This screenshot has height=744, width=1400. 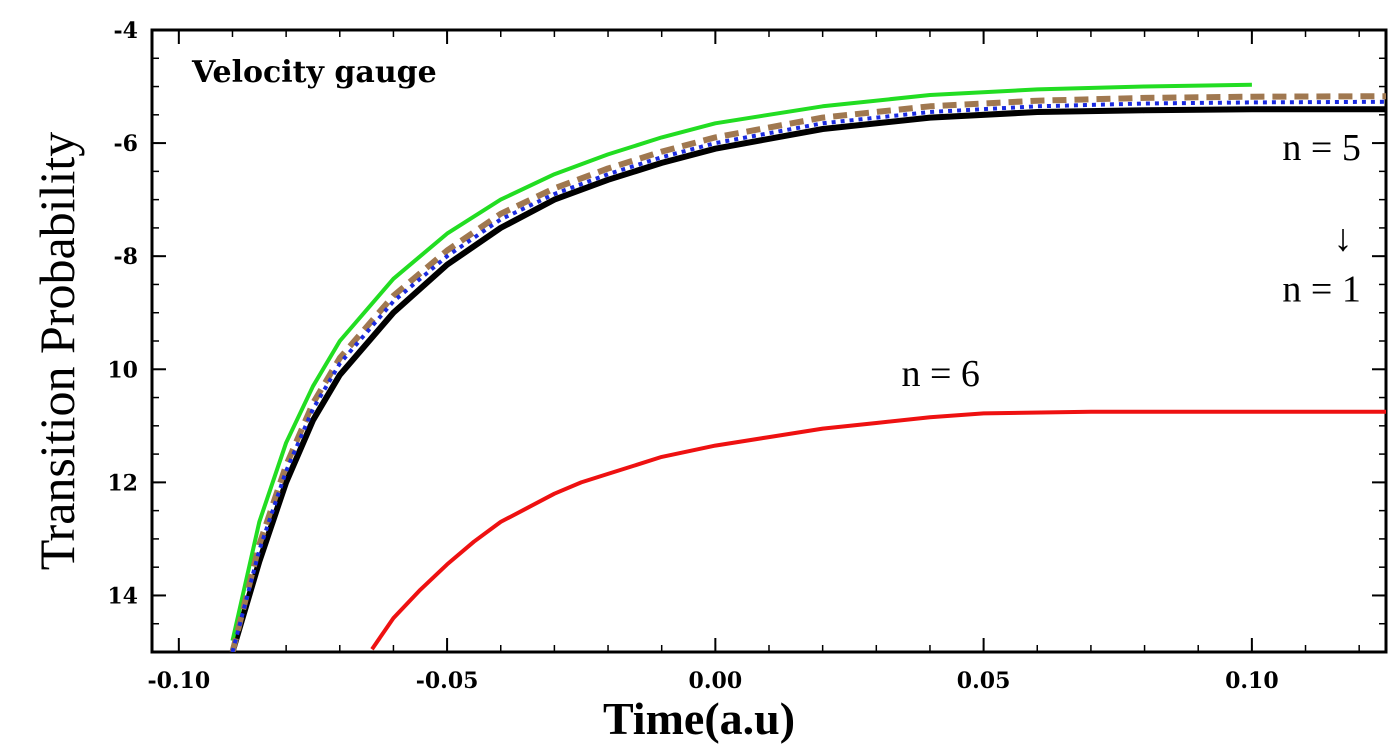 I want to click on annotations: n = 5 ↓ n = 1 n = 6, so click(x=1130, y=261).